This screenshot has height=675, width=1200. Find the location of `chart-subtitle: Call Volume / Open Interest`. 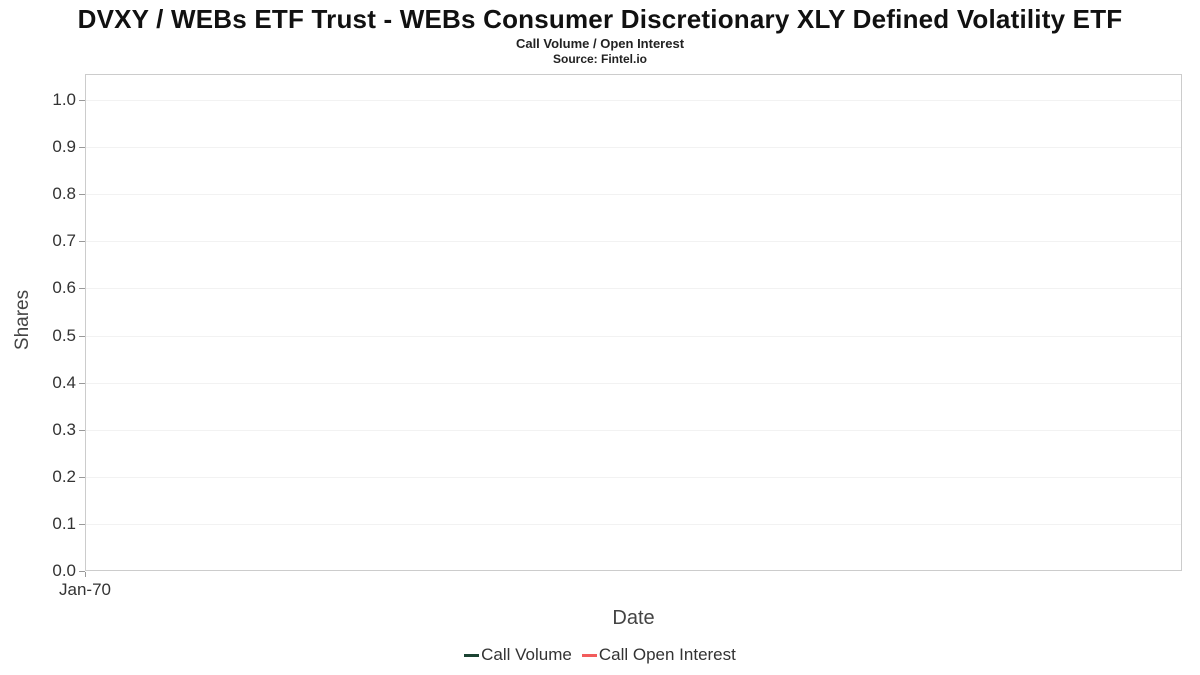

chart-subtitle: Call Volume / Open Interest is located at coordinates (600, 43).